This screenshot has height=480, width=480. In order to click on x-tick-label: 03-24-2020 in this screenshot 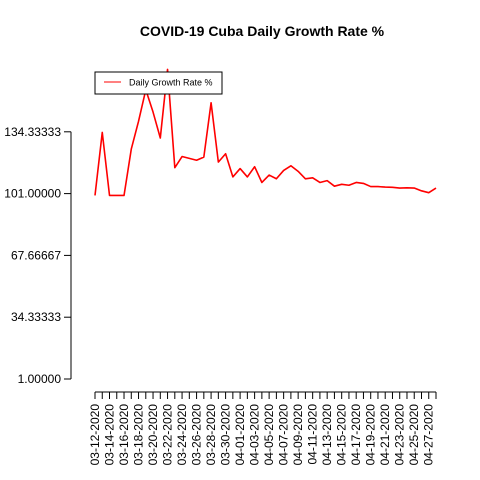, I will do `click(182, 435)`.